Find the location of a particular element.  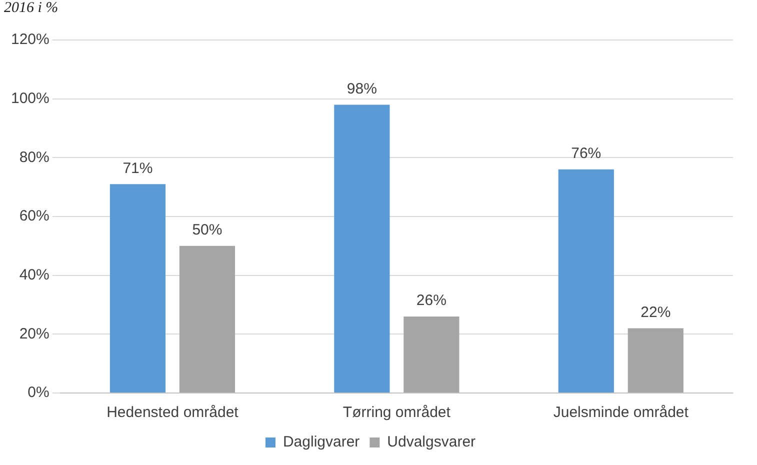

data-label: 26% is located at coordinates (431, 301).